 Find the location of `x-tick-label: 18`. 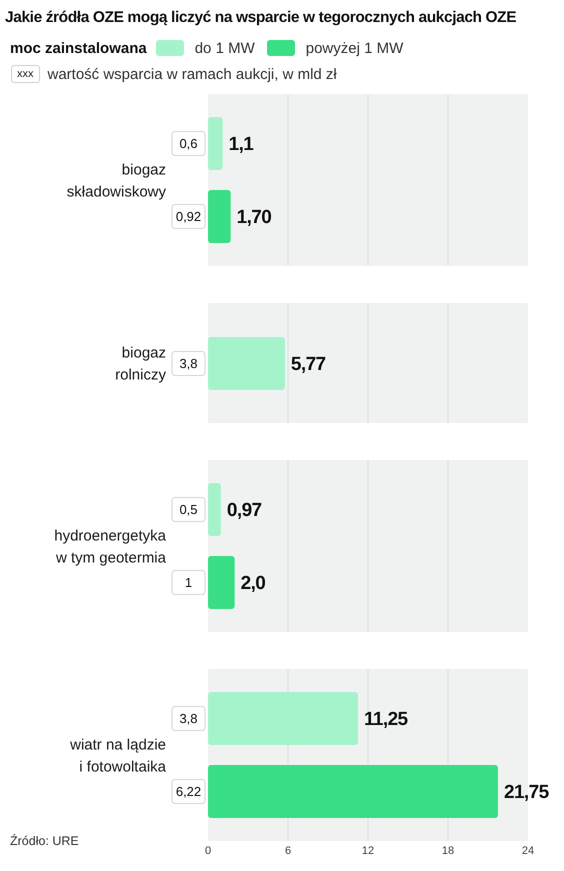

x-tick-label: 18 is located at coordinates (448, 850).